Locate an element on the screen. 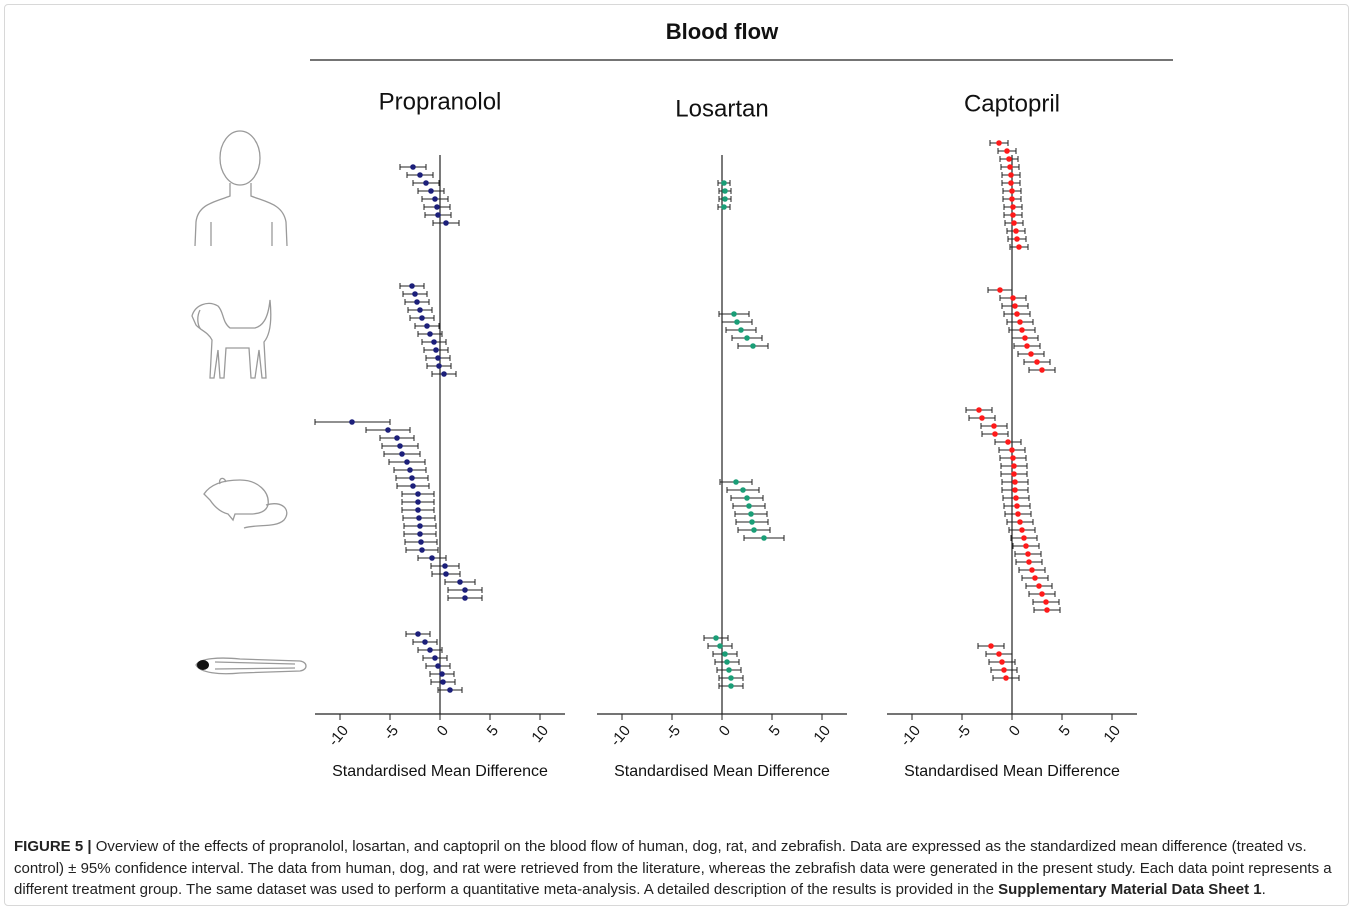 The width and height of the screenshot is (1355, 912). dog-icon is located at coordinates (231, 339).